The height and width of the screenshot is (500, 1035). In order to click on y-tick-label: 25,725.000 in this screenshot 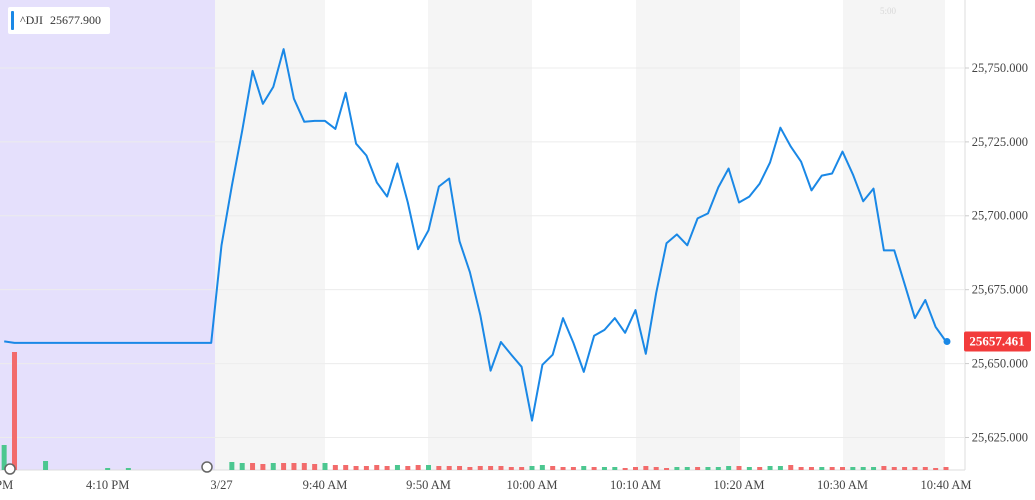, I will do `click(1000, 142)`.